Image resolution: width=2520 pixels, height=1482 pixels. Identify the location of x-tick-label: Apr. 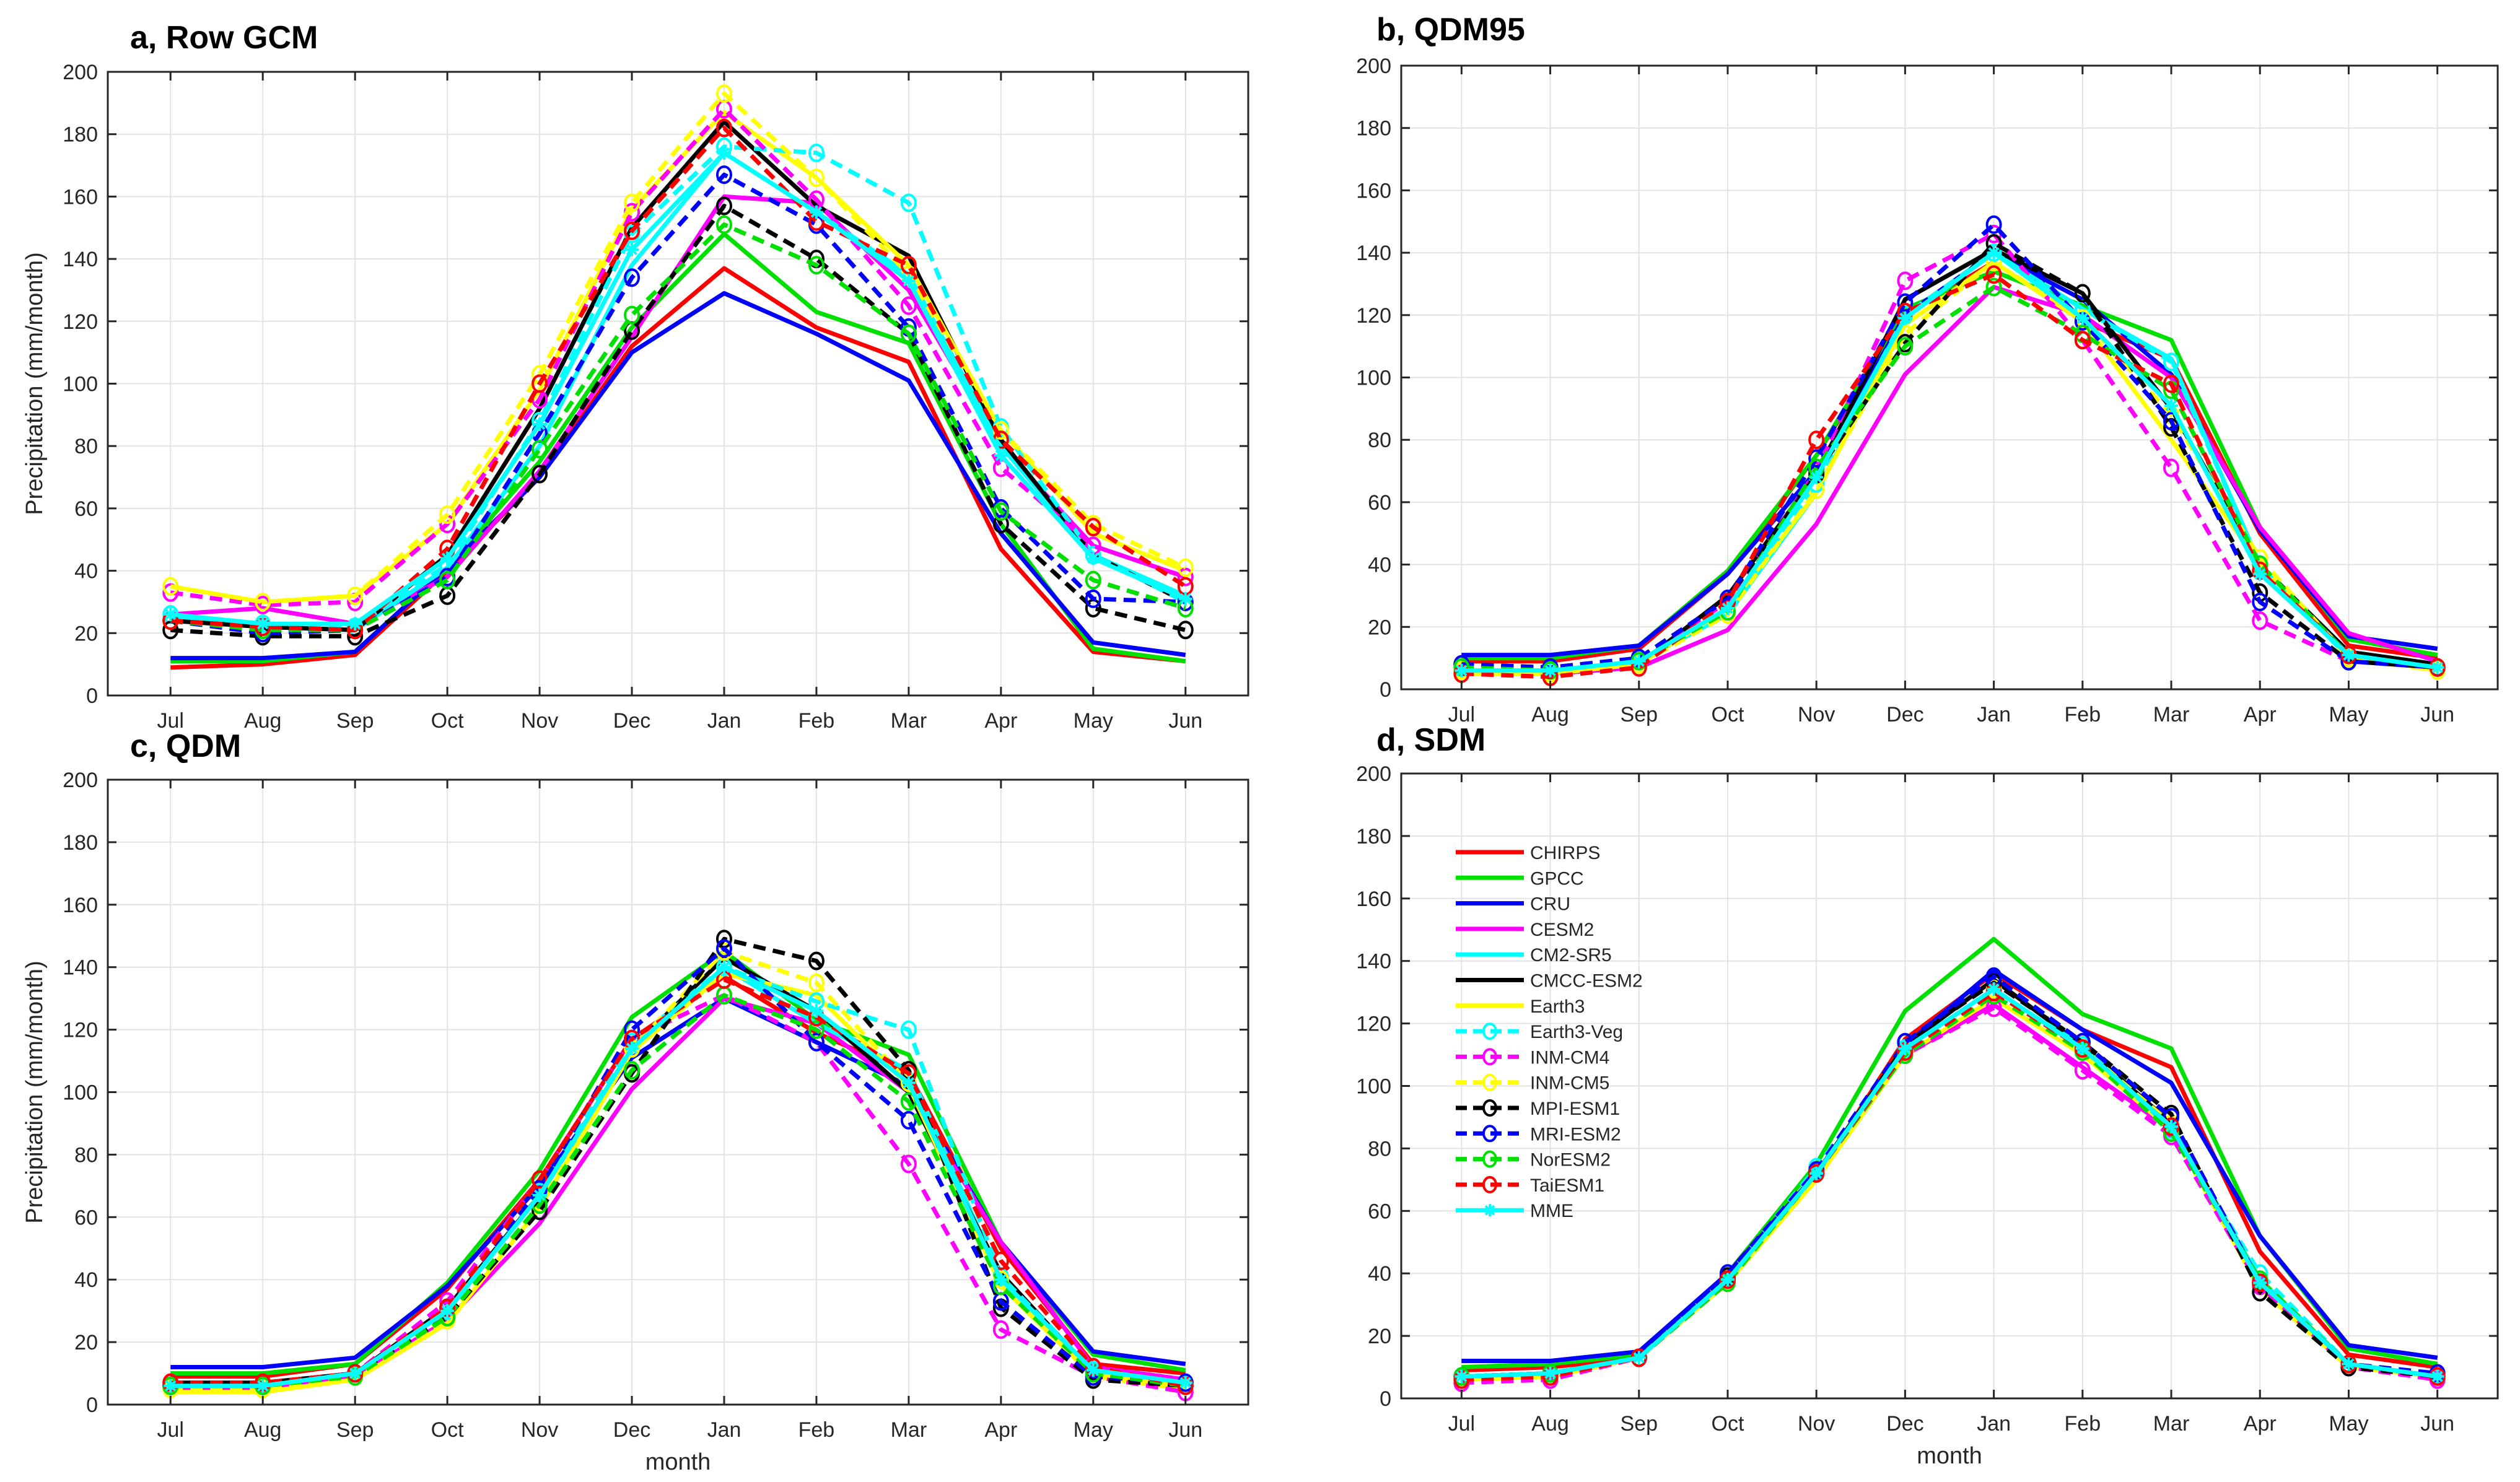
(1000, 1430).